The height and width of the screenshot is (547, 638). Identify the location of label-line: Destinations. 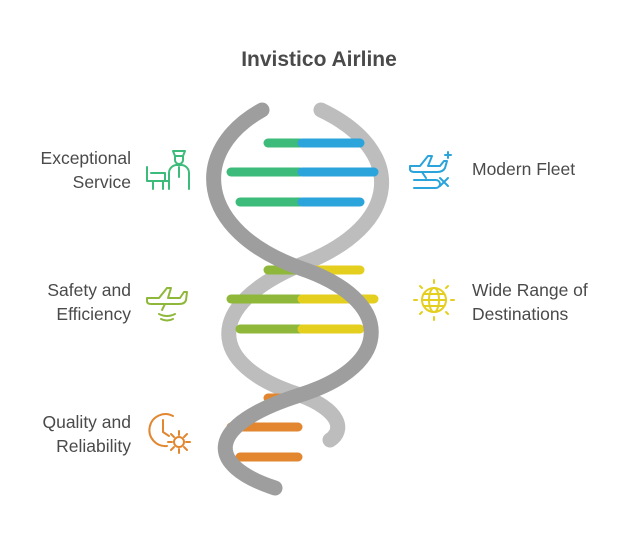
(520, 314).